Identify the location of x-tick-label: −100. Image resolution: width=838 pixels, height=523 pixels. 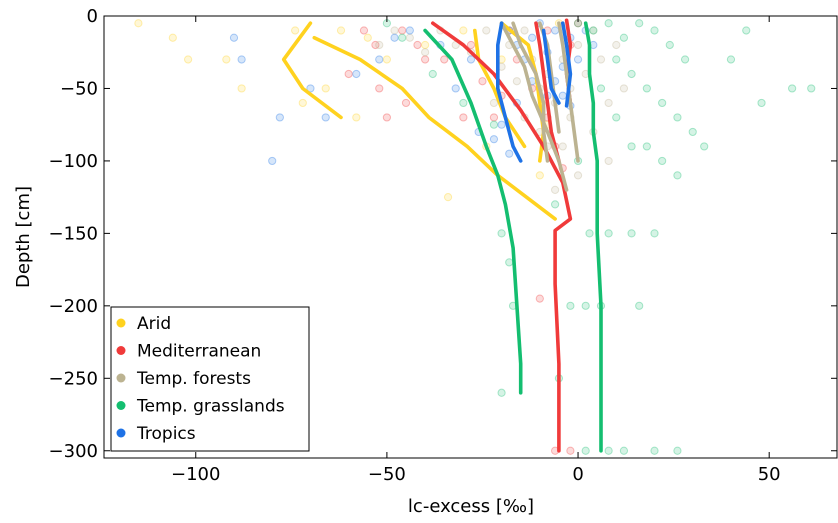
(195, 474).